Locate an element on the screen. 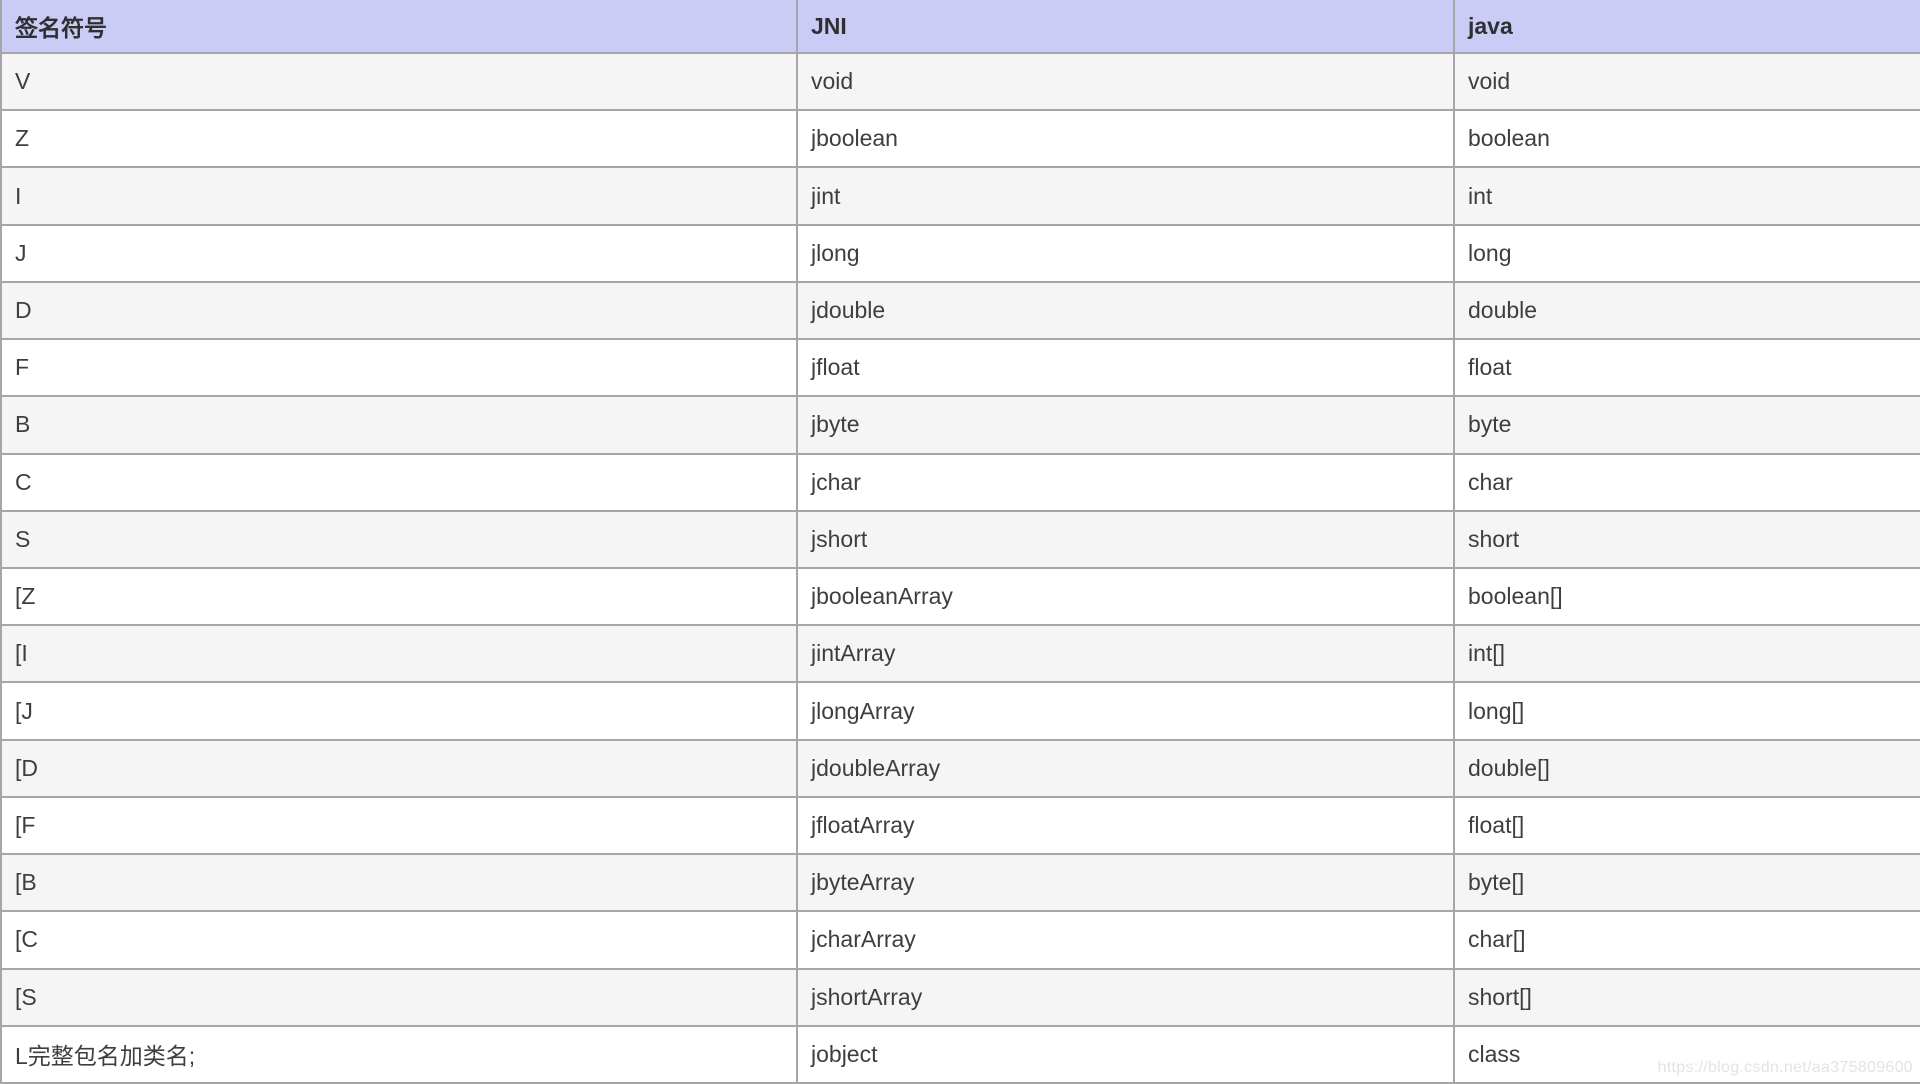 This screenshot has width=1920, height=1084. cell-signature: [D is located at coordinates (399, 769).